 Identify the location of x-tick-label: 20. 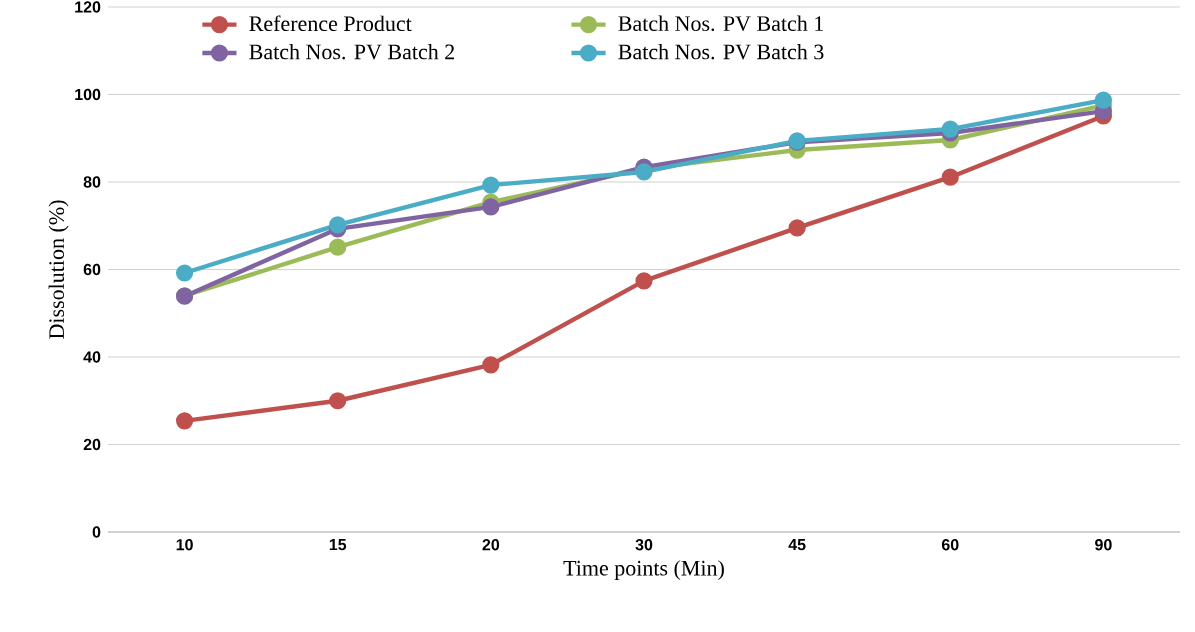
(491, 545).